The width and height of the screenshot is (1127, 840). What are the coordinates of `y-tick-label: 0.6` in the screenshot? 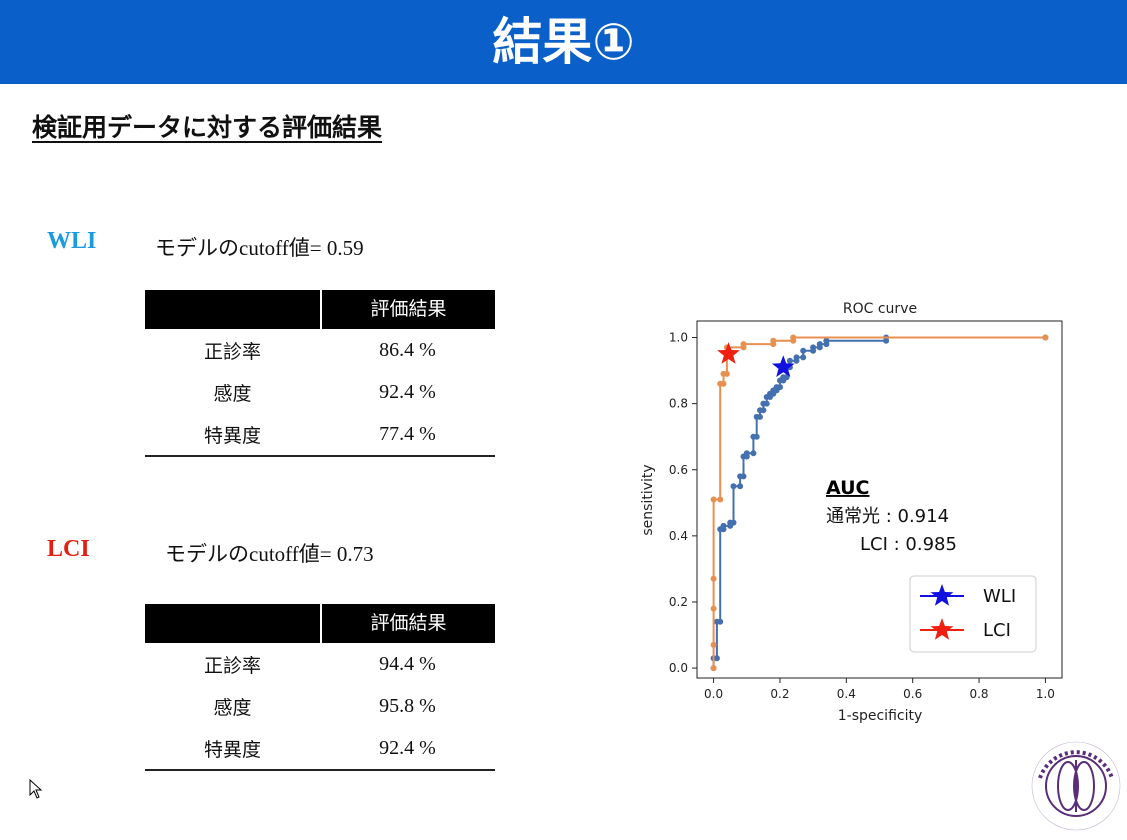 It's located at (678, 470).